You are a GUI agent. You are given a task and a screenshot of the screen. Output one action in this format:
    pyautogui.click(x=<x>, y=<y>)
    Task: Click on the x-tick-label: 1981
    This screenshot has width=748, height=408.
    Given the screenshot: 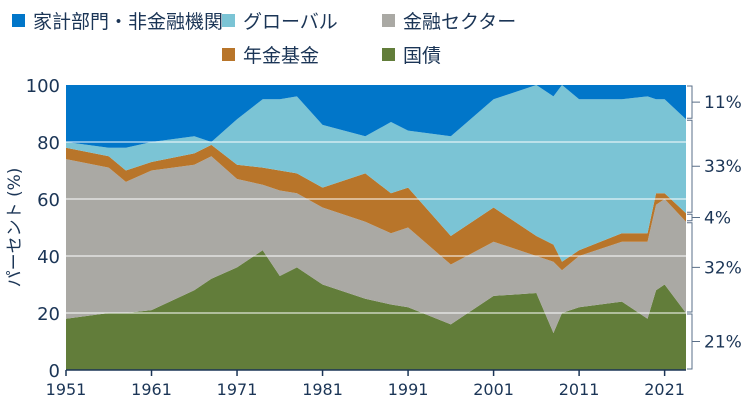 What is the action you would take?
    pyautogui.click(x=322, y=389)
    